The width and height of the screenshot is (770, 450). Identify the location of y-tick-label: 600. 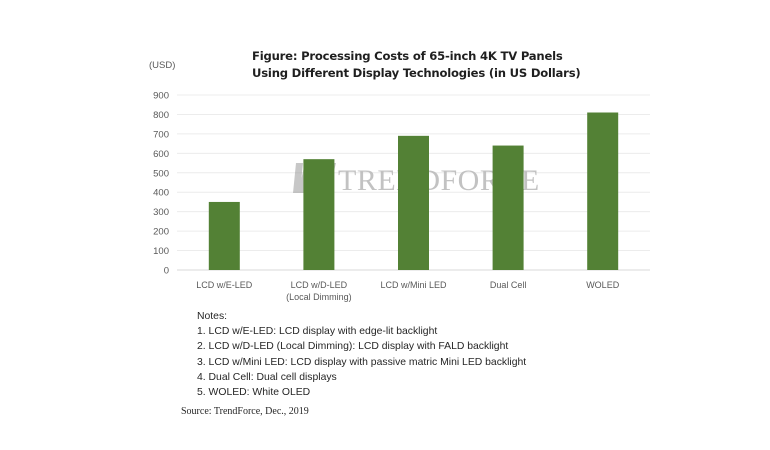
(161, 154).